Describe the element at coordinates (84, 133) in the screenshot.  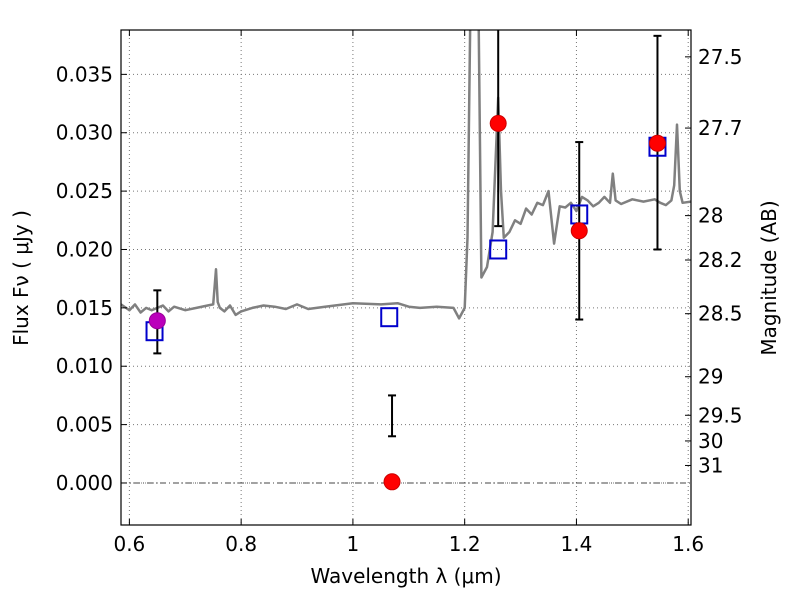
I see `y-tick-label-6: 0.030` at that location.